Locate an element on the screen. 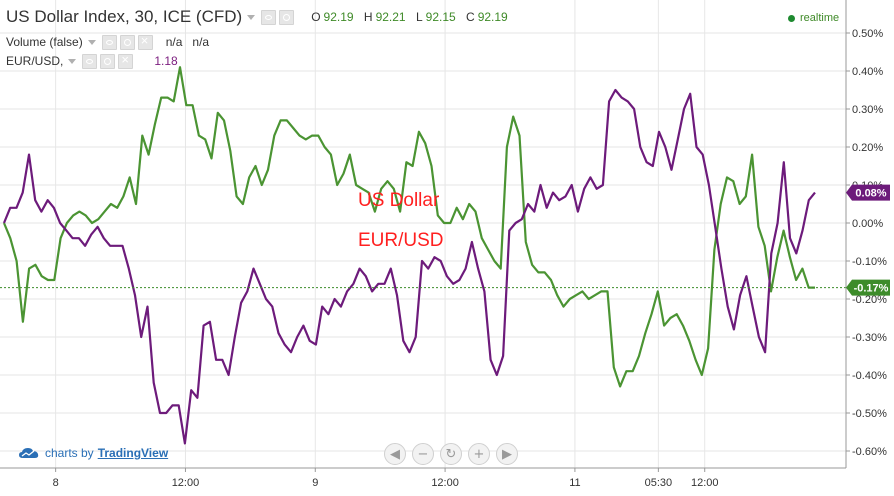 This screenshot has width=894, height=496. eurusd-value: 1.18 is located at coordinates (166, 61).